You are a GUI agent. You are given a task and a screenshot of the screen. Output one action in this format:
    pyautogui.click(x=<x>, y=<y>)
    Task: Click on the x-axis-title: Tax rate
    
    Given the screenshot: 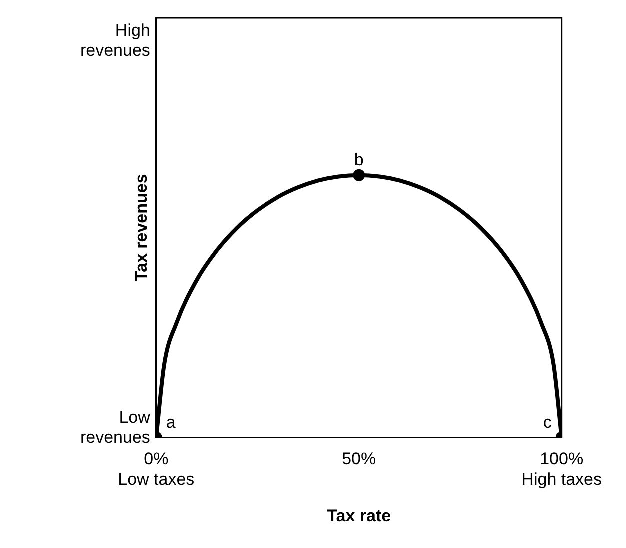 What is the action you would take?
    pyautogui.click(x=359, y=516)
    